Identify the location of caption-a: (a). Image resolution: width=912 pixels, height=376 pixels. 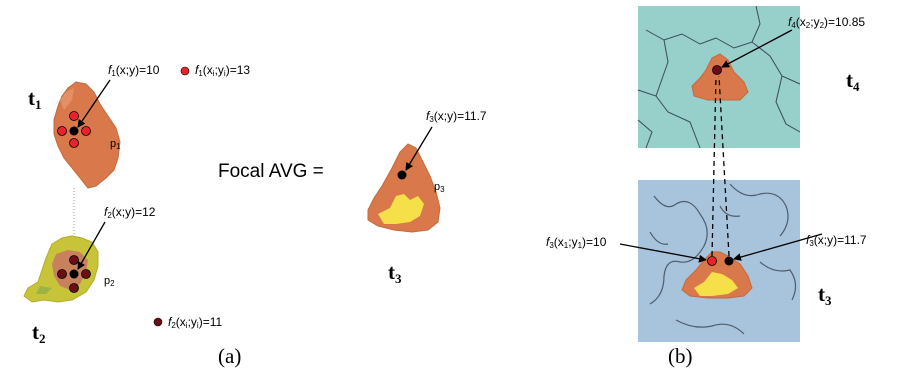
(229, 356).